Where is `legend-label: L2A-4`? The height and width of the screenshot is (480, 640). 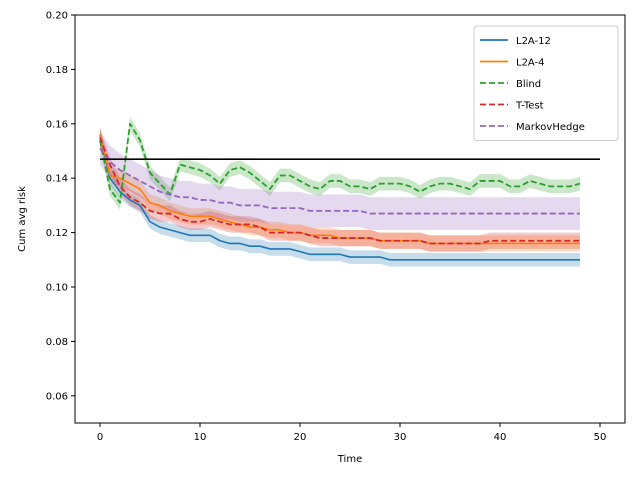
legend-label: L2A-4 is located at coordinates (530, 63).